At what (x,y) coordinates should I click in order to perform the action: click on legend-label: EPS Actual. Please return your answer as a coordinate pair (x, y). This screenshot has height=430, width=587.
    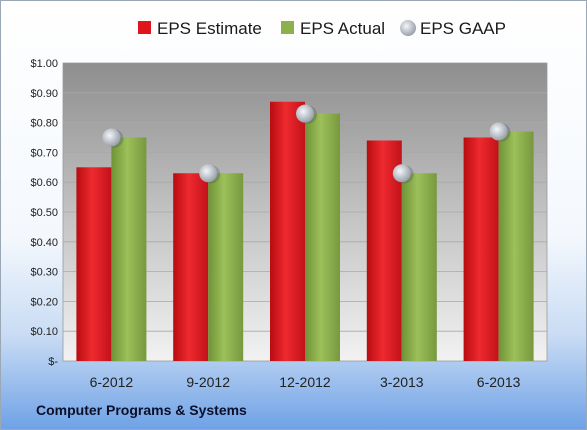
    Looking at the image, I should click on (342, 28).